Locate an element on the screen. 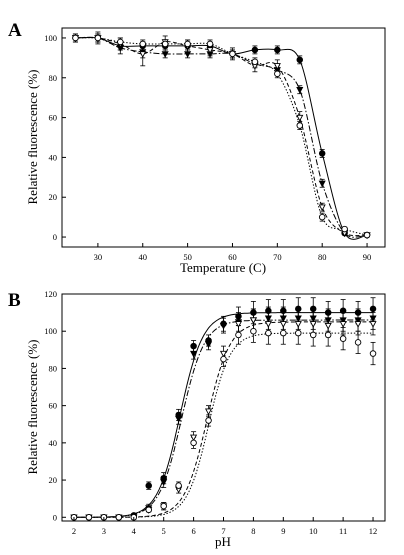 The height and width of the screenshot is (555, 404). x-tick-label-b: 5 is located at coordinates (164, 531).